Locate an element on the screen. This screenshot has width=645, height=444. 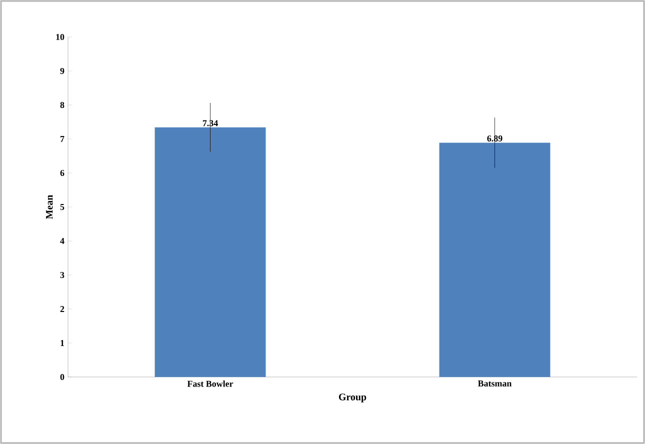
y-tick-label: 9 is located at coordinates (62, 71).